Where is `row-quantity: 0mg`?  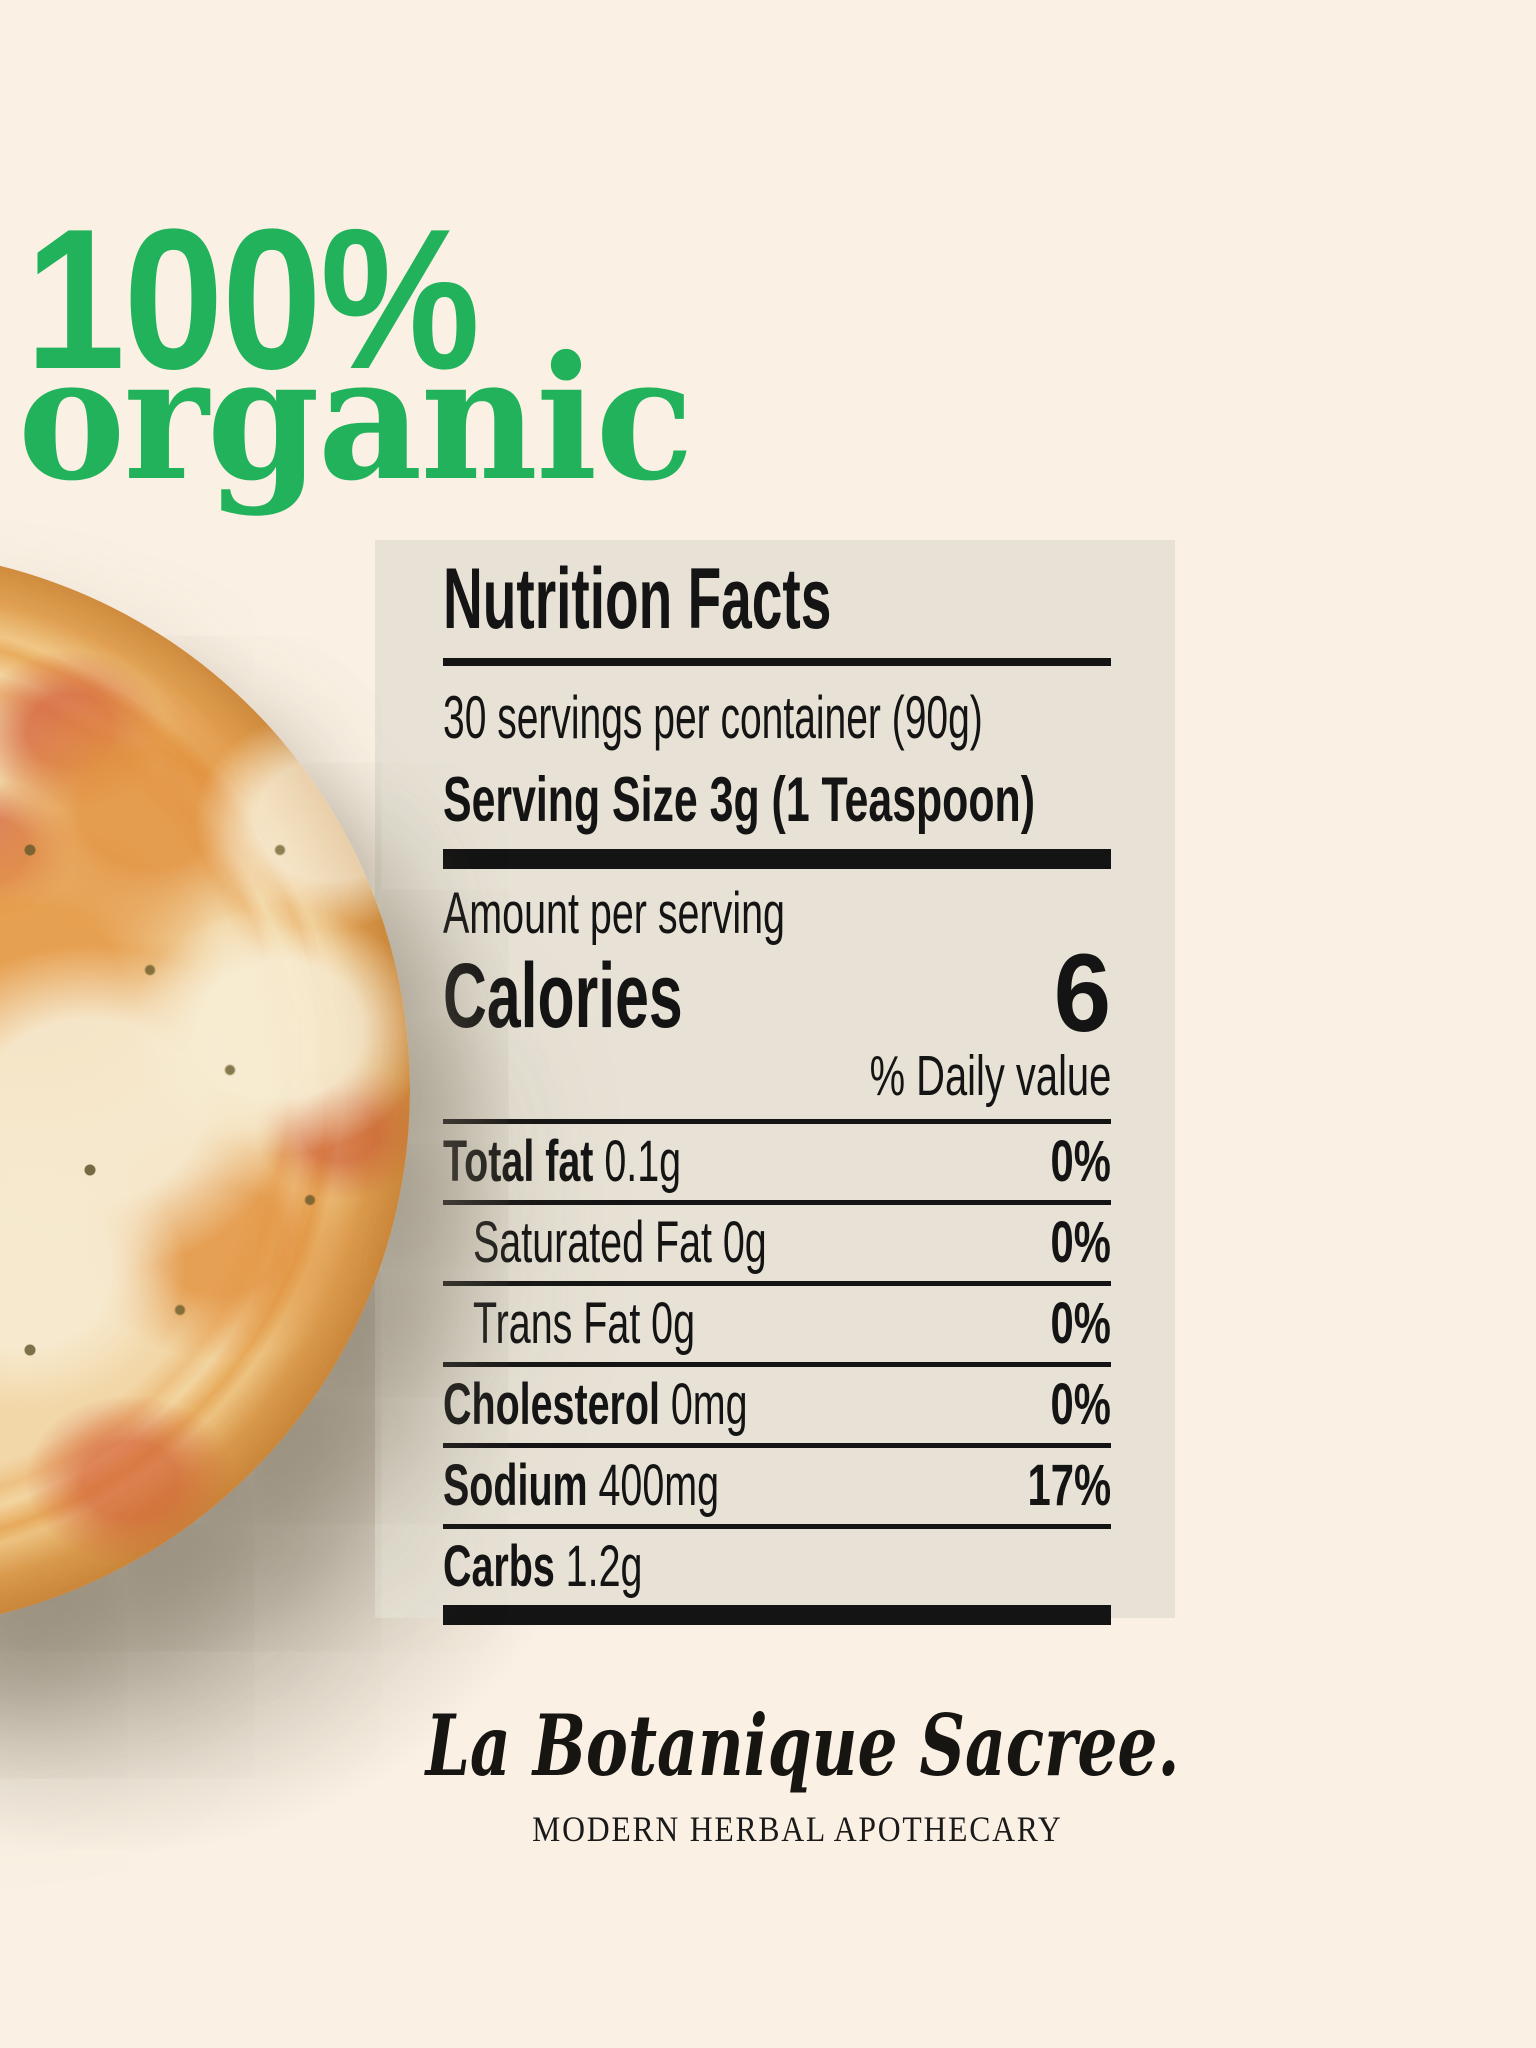
row-quantity: 0mg is located at coordinates (709, 1405).